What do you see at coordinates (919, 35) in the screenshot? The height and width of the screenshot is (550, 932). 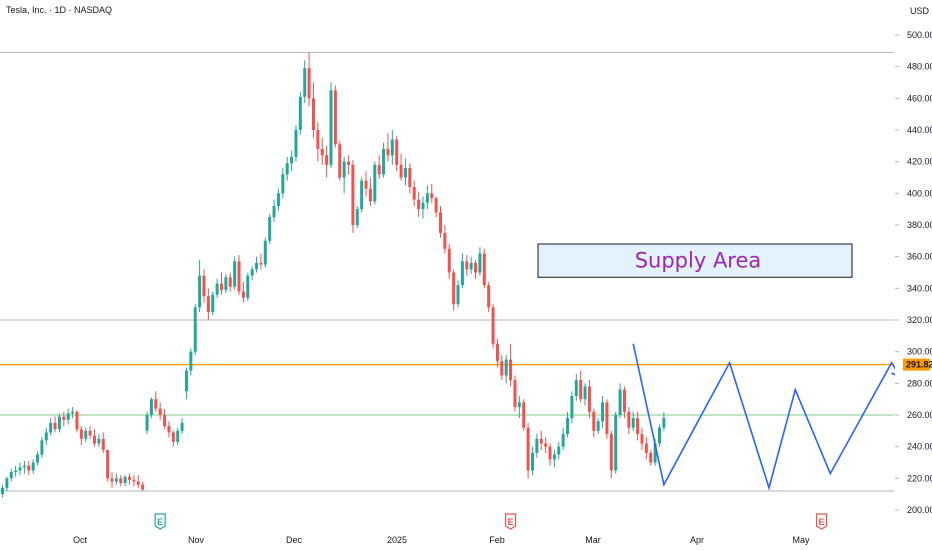 I see `y-tick-label: 500.00` at bounding box center [919, 35].